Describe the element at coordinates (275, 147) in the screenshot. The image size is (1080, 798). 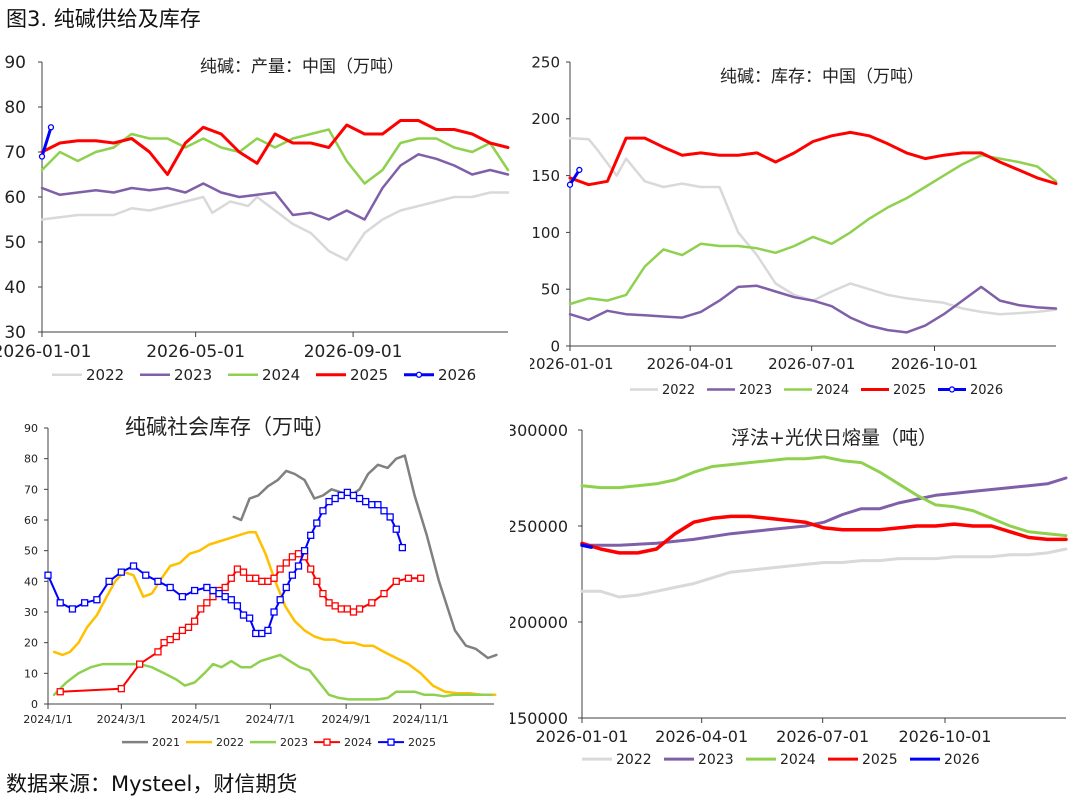
I see `series-line-2025` at that location.